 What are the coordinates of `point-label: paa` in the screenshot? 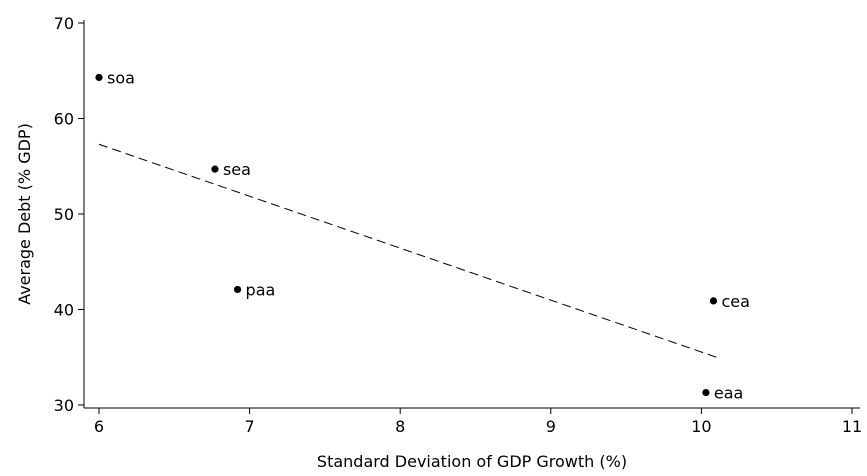 It's located at (261, 289).